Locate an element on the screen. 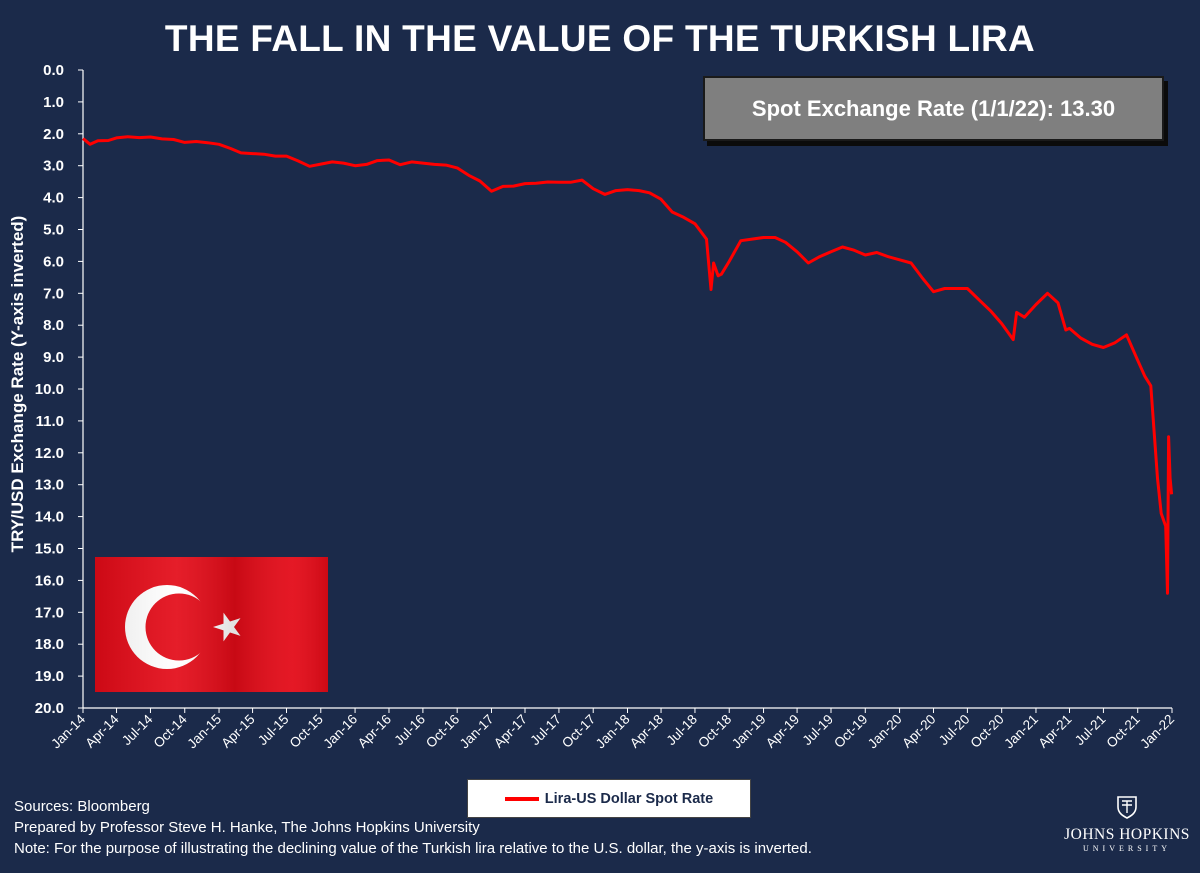  y-tick-label: 9.0 is located at coordinates (53, 357).